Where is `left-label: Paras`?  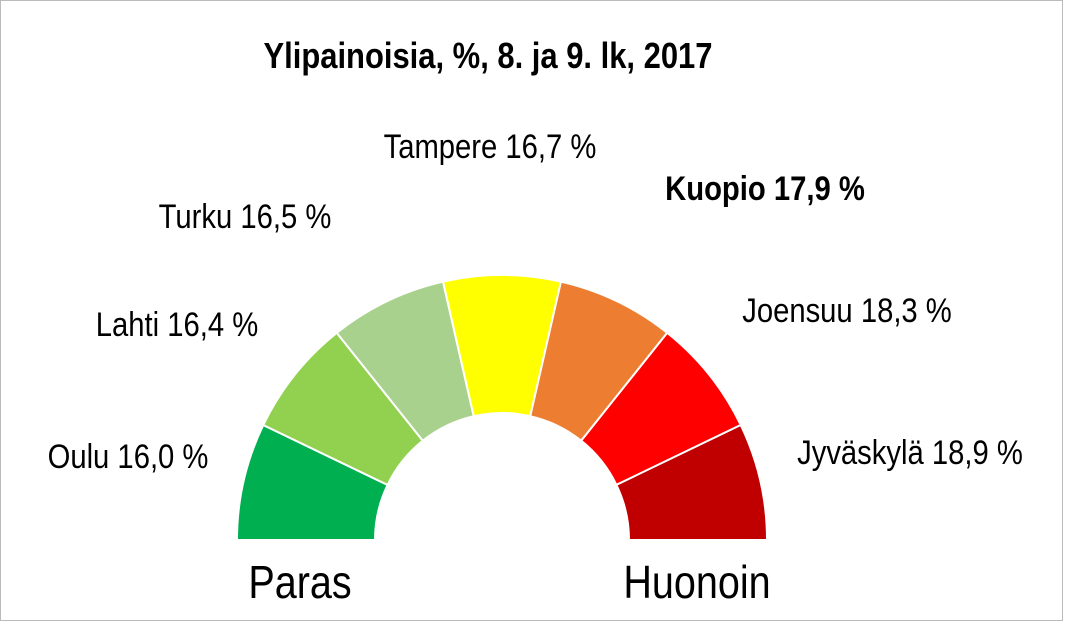 left-label: Paras is located at coordinates (299, 582).